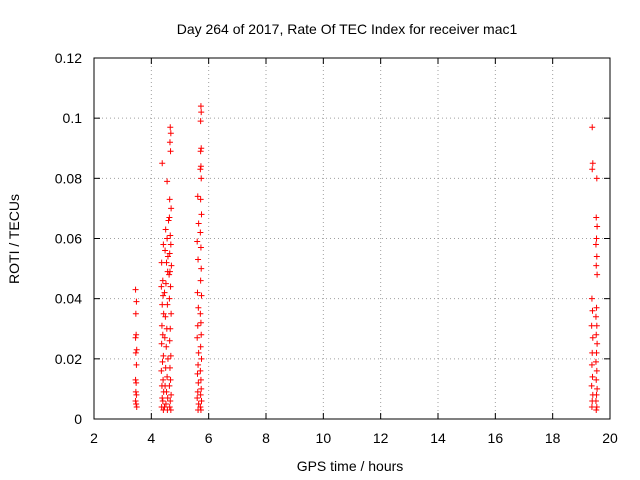  Describe the element at coordinates (68, 299) in the screenshot. I see `y-tick-label: 0.04` at that location.